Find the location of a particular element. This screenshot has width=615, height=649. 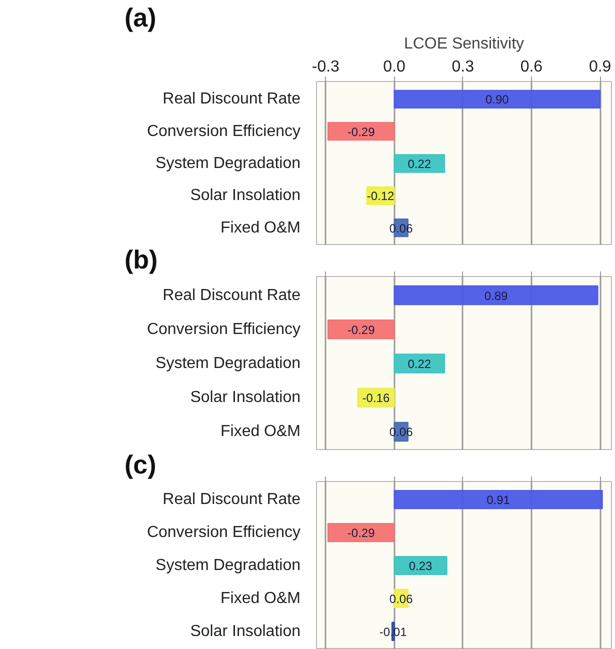

x-tick-label: 0.3 is located at coordinates (463, 67).